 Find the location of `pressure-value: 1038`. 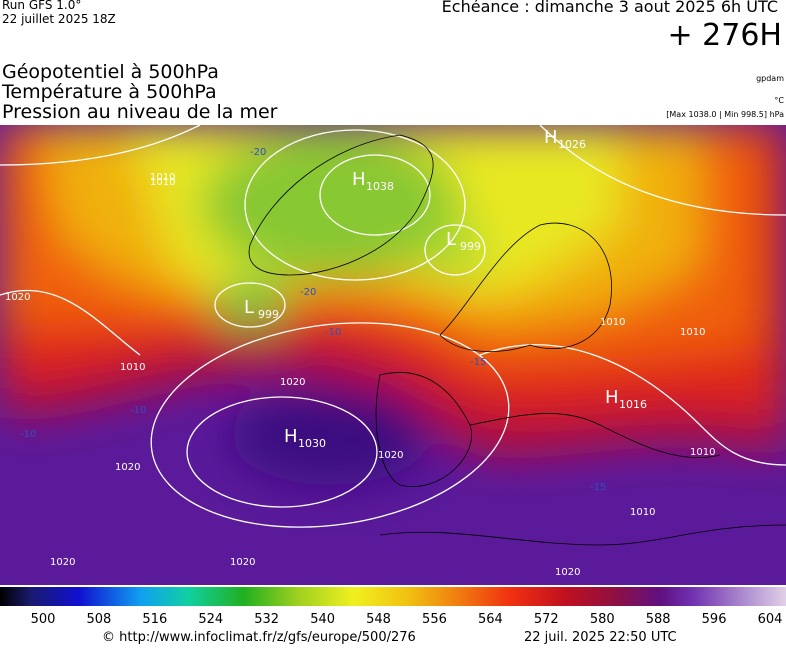

pressure-value: 1038 is located at coordinates (380, 186).